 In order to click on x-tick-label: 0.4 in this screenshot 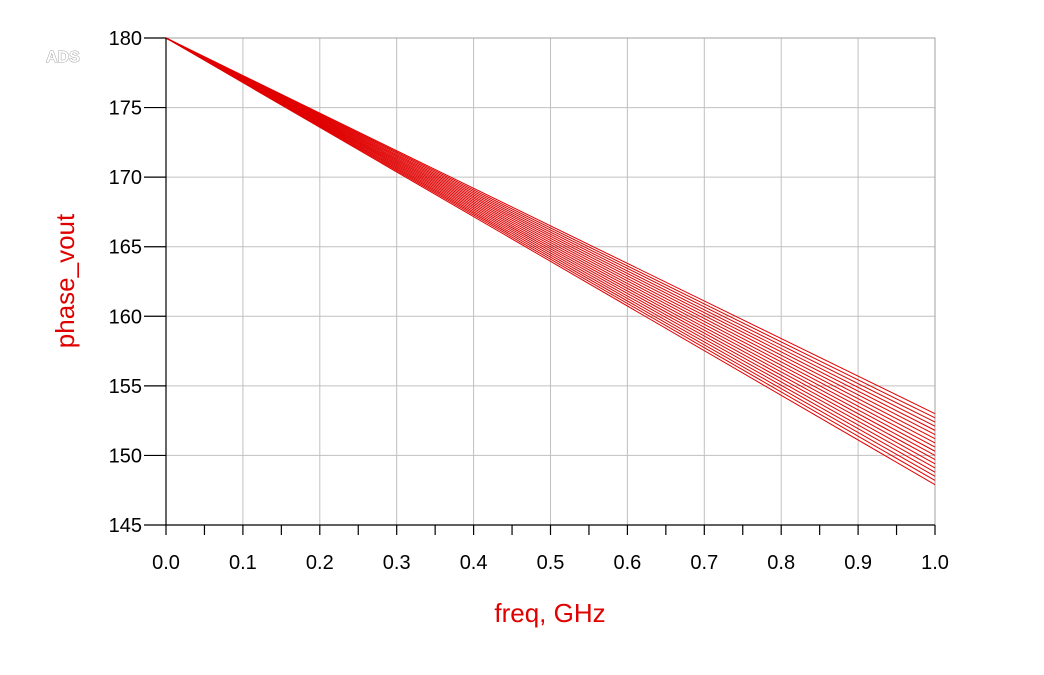, I will do `click(474, 563)`.